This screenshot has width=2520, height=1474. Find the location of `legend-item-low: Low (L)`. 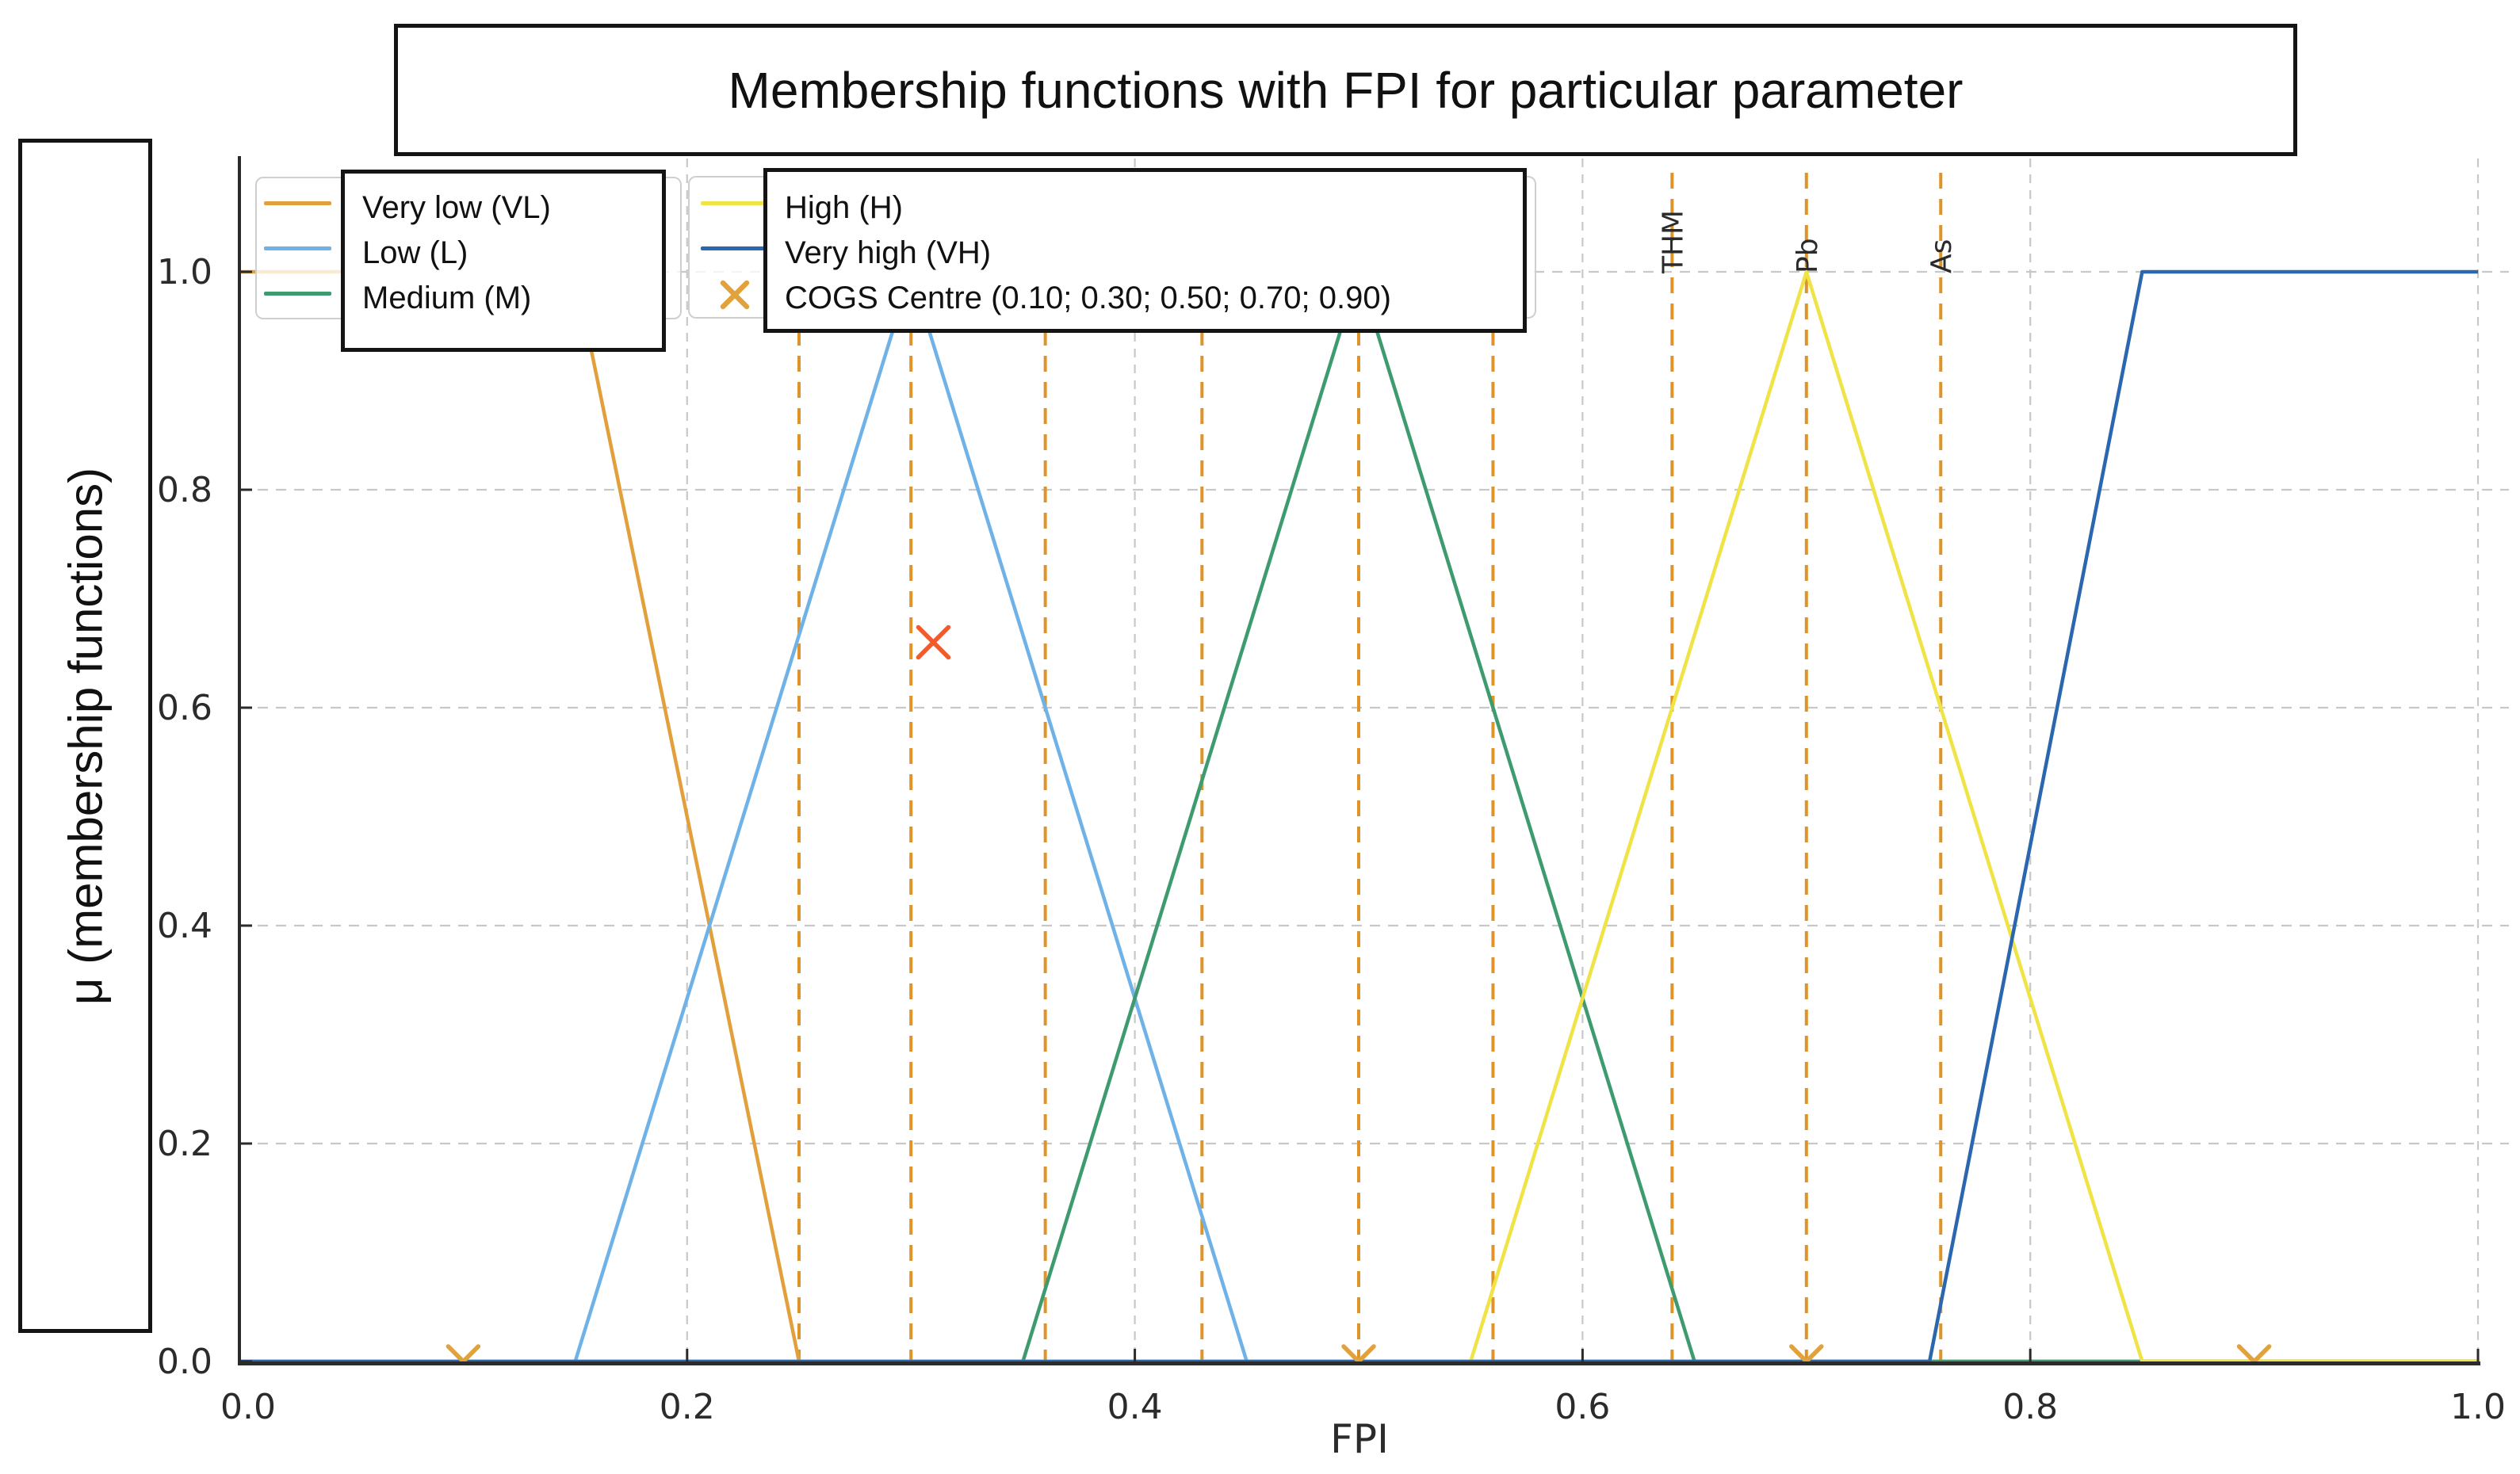

legend-item-low: Low (L) is located at coordinates (415, 253).